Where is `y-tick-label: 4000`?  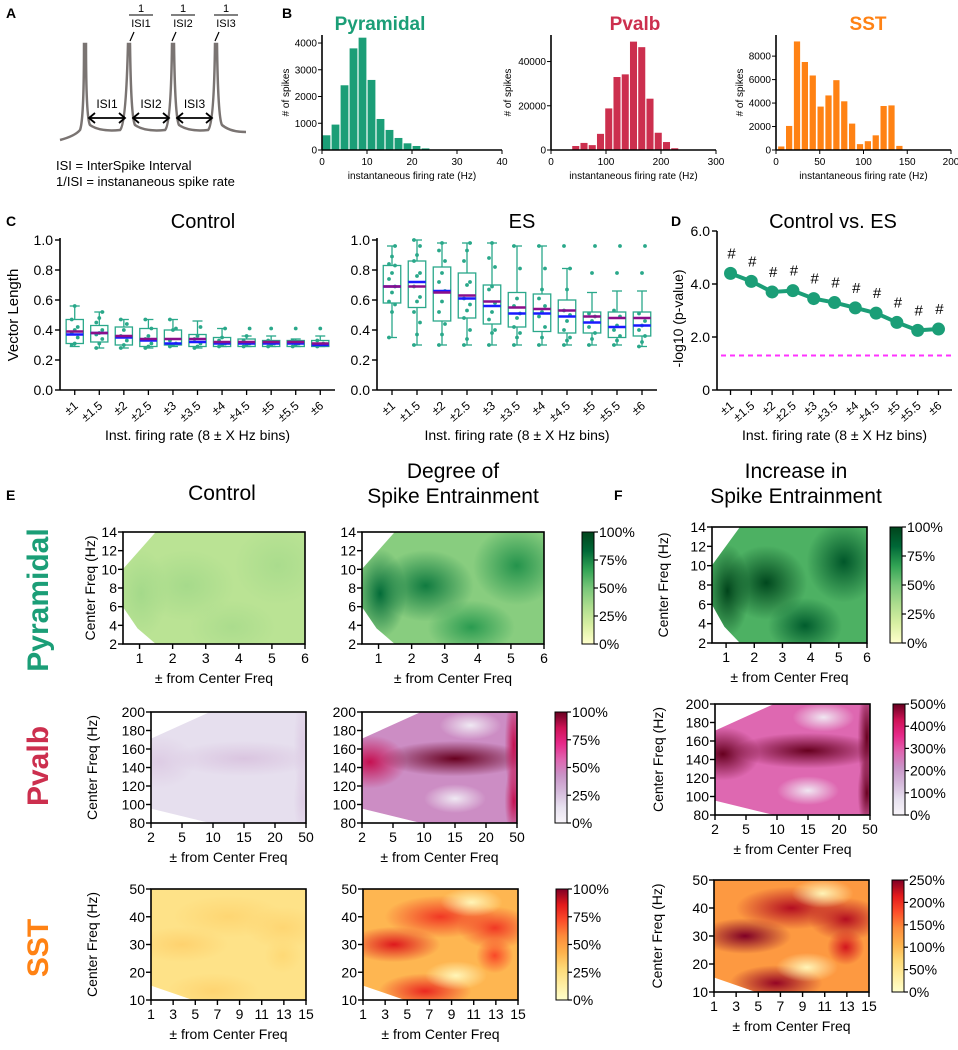
y-tick-label: 4000 is located at coordinates (306, 44).